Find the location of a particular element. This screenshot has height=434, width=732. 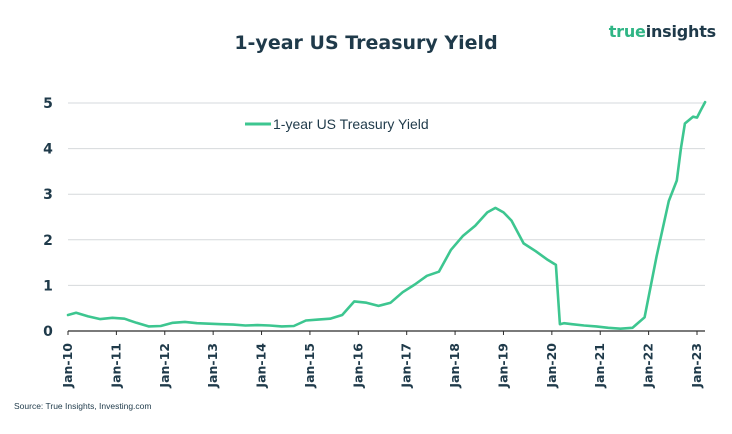

y-tick-label: 5 is located at coordinates (48, 104).